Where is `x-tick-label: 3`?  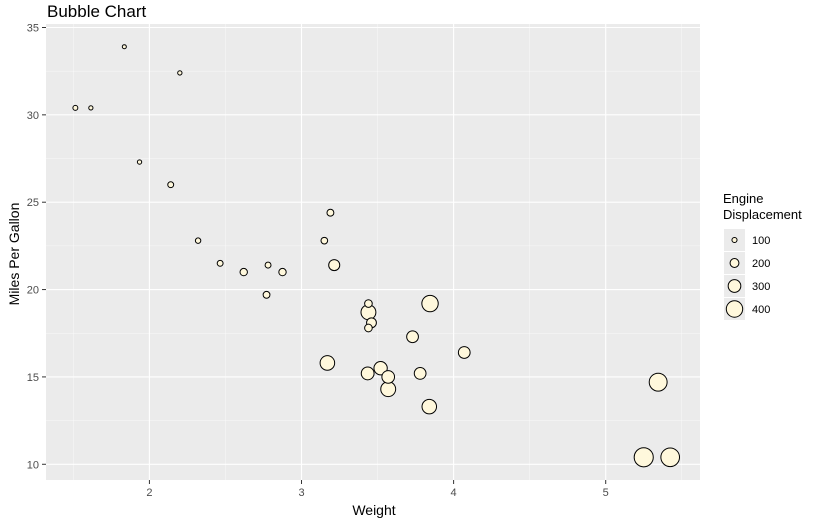
x-tick-label: 3 is located at coordinates (301, 493).